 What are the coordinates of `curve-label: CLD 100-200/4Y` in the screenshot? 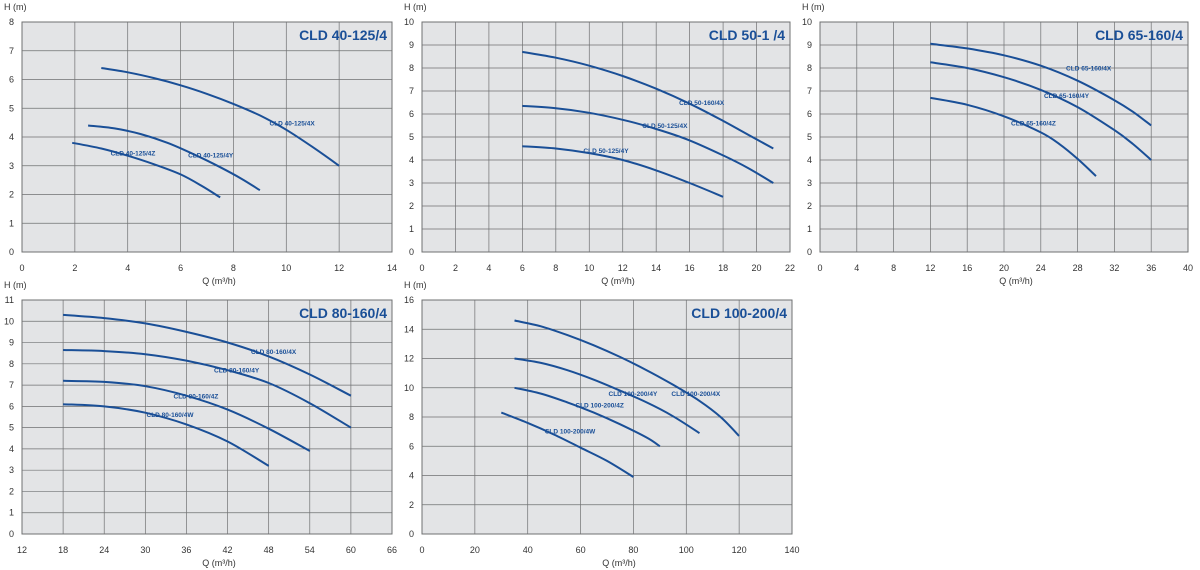 It's located at (633, 394).